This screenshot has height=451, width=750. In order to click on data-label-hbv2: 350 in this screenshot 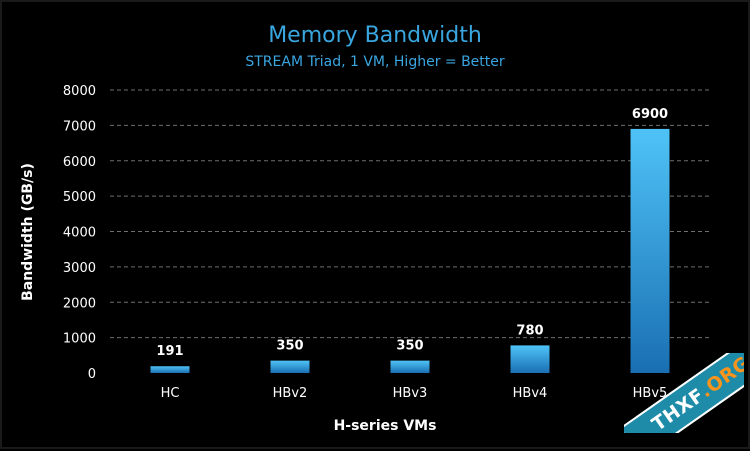, I will do `click(289, 346)`.